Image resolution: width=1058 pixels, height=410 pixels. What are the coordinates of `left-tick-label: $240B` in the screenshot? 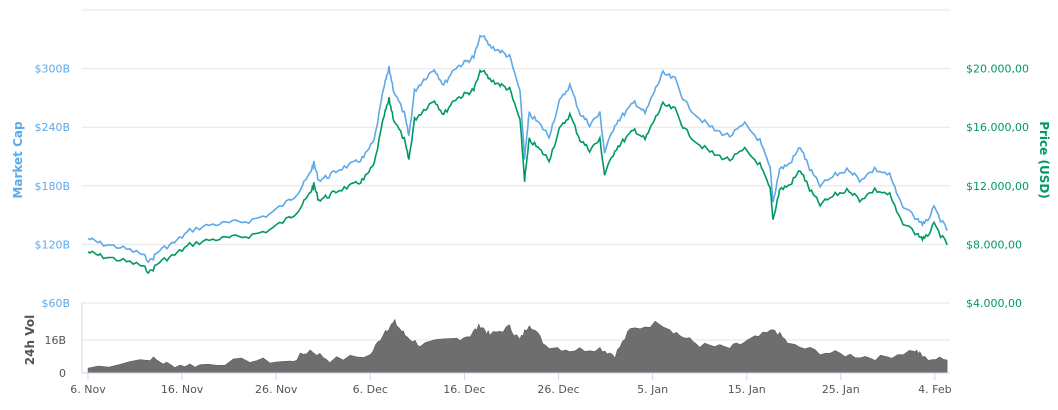 It's located at (52, 127).